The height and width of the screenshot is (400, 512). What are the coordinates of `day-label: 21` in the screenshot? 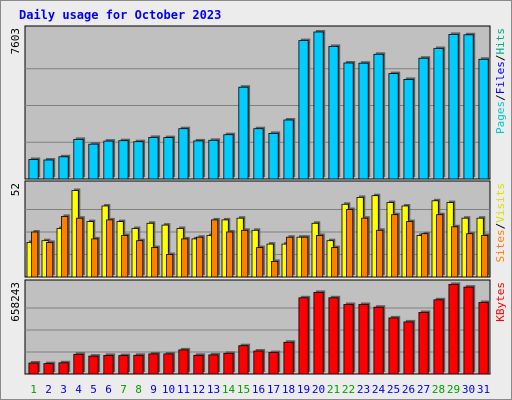 It's located at (333, 389).